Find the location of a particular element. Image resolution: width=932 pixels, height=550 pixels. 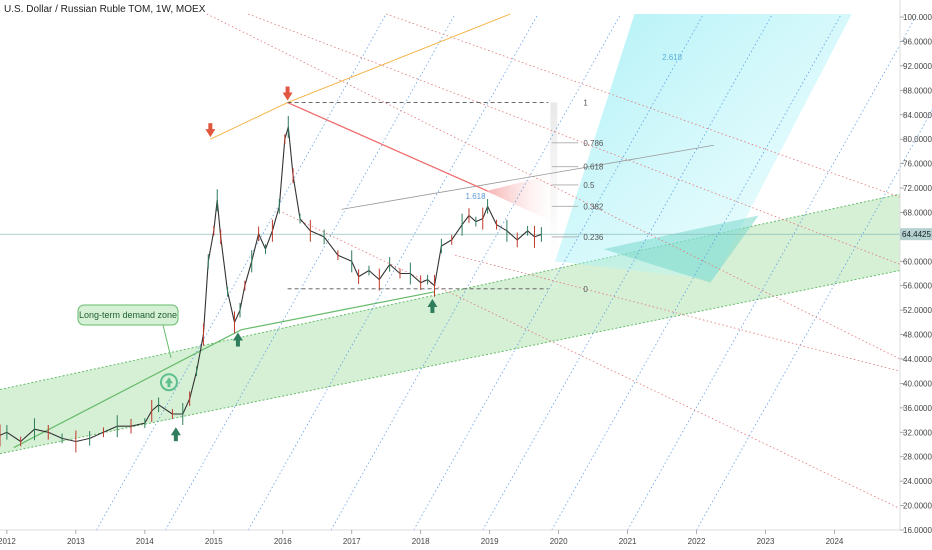

x-tick-label: 2021 is located at coordinates (628, 541).